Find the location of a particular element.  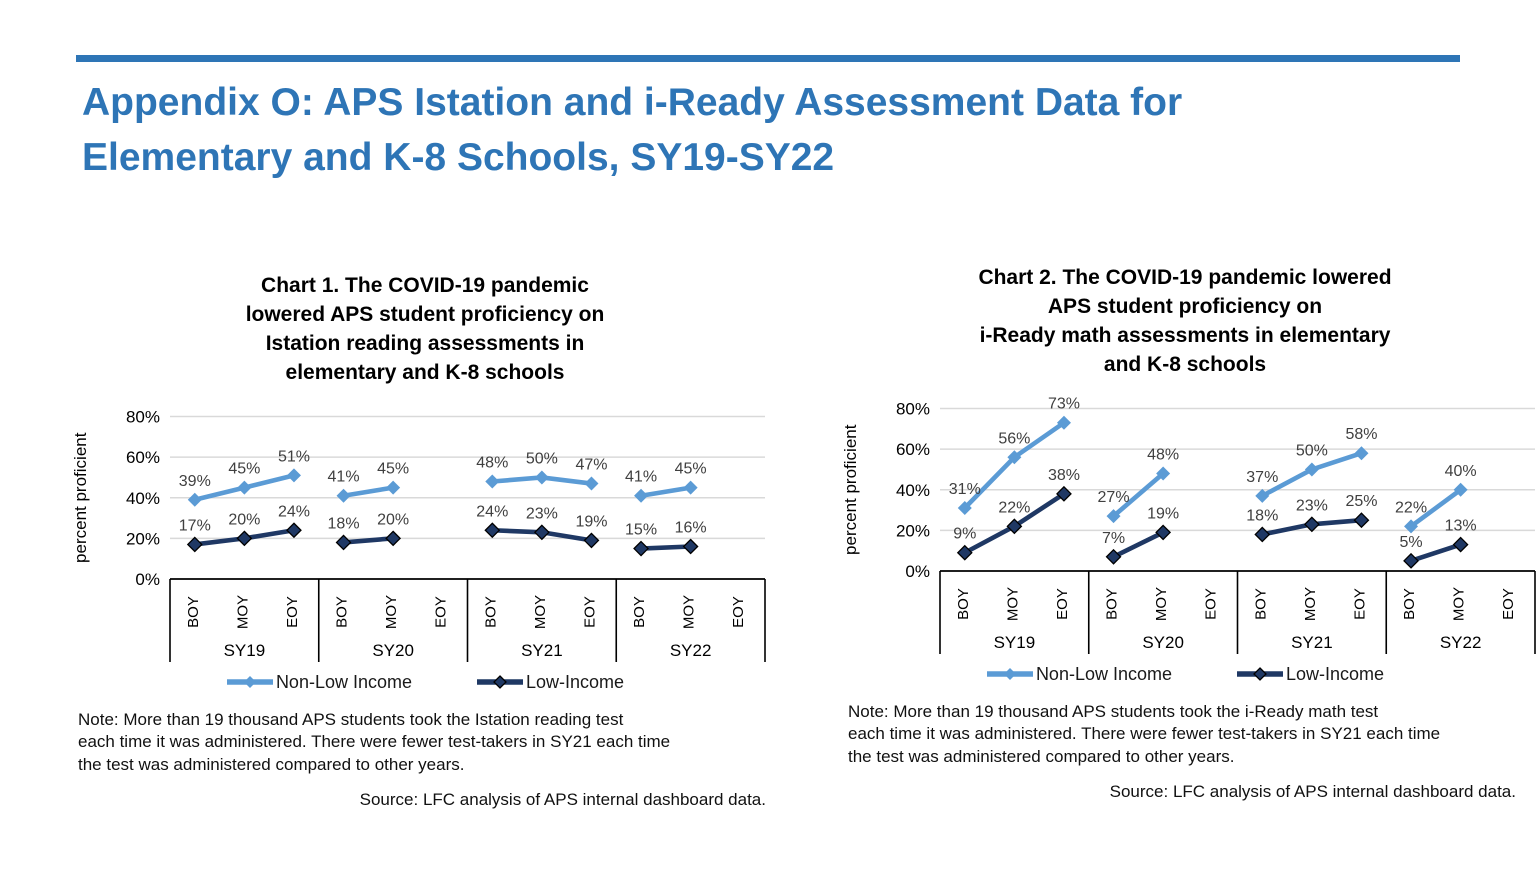

legend-item-non-low-income: Non-Low Income is located at coordinates (319, 682).